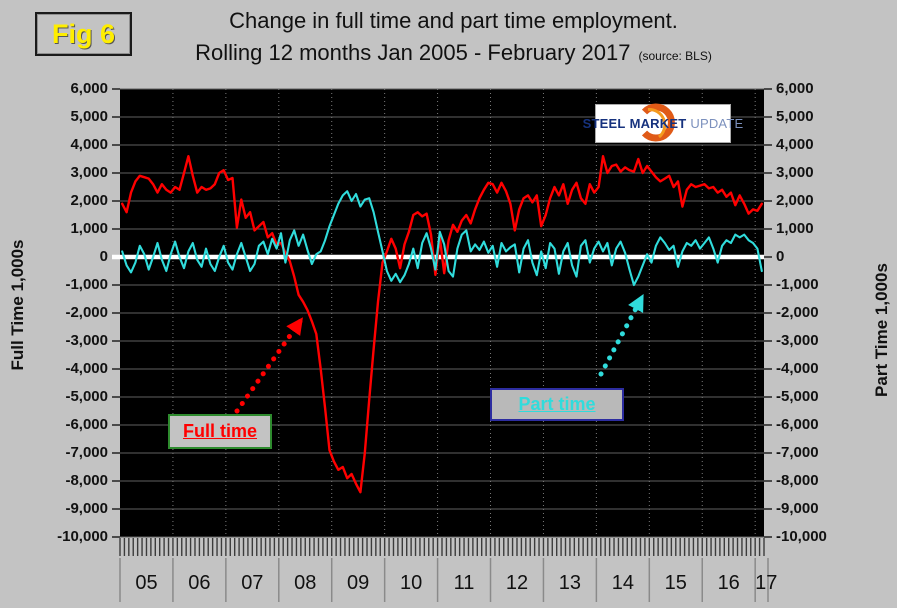 The image size is (897, 608). I want to click on y-tick-label-left: -5,000, so click(86, 396).